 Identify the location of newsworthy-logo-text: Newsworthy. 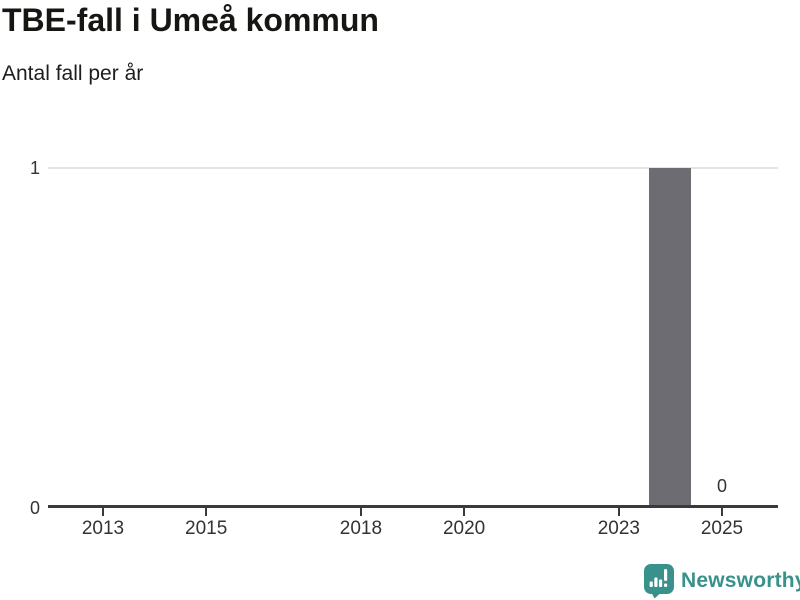
(740, 580).